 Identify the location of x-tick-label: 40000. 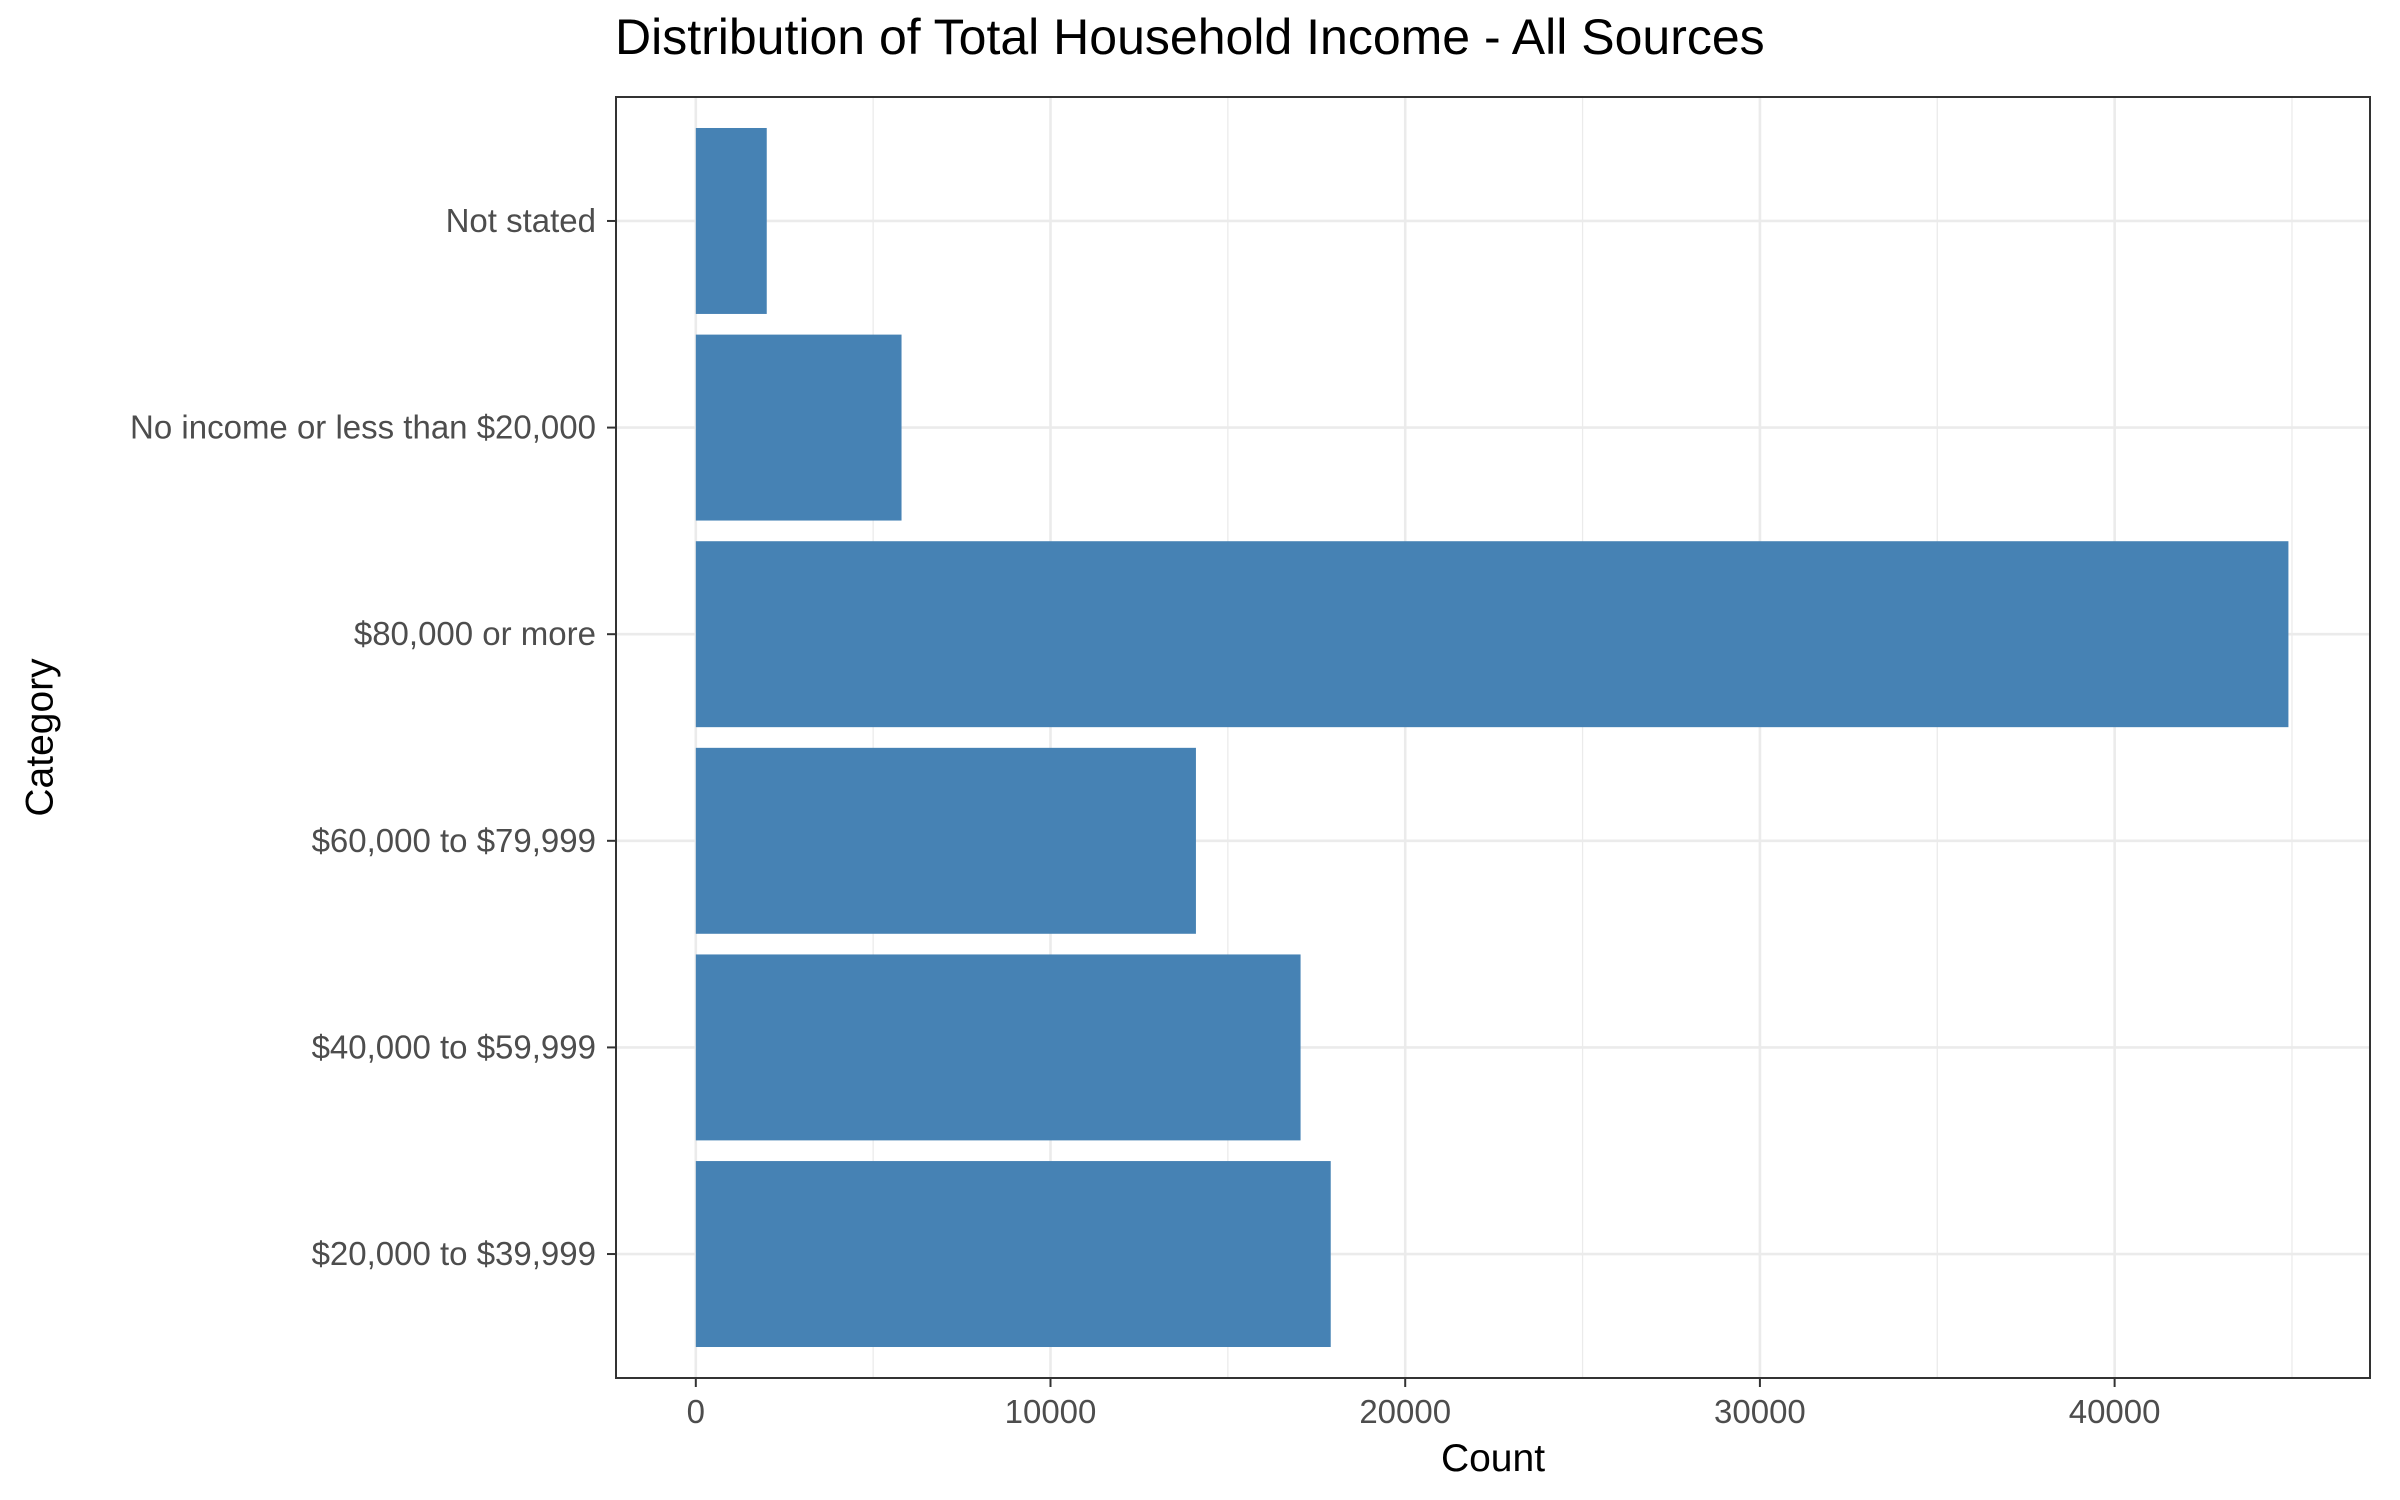
(2115, 1411).